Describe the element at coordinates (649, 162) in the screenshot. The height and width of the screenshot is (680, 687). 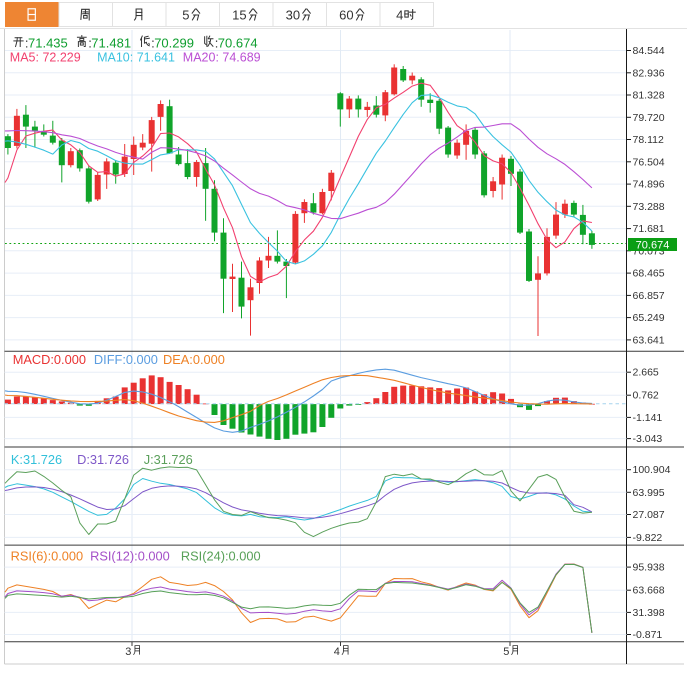
I see `svg-text: 76.504` at that location.